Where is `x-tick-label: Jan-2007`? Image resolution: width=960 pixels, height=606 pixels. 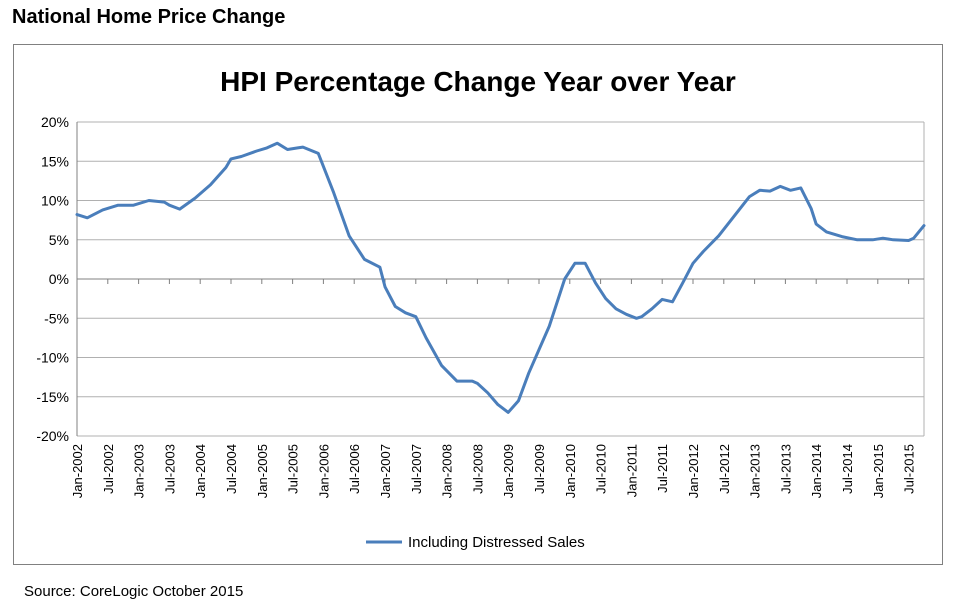 x-tick-label: Jan-2007 is located at coordinates (385, 471).